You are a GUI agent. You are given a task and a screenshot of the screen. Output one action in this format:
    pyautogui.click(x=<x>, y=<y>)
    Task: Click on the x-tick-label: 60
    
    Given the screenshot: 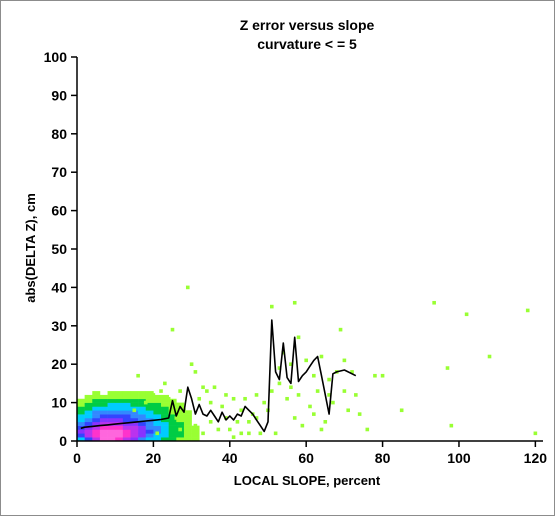 What is the action you would take?
    pyautogui.click(x=306, y=458)
    